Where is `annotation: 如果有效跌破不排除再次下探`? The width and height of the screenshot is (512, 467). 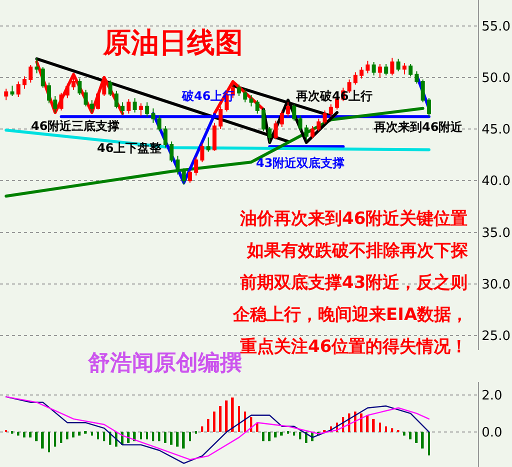 annotation: 如果有效跌破不排除再次下探 is located at coordinates (357, 251).